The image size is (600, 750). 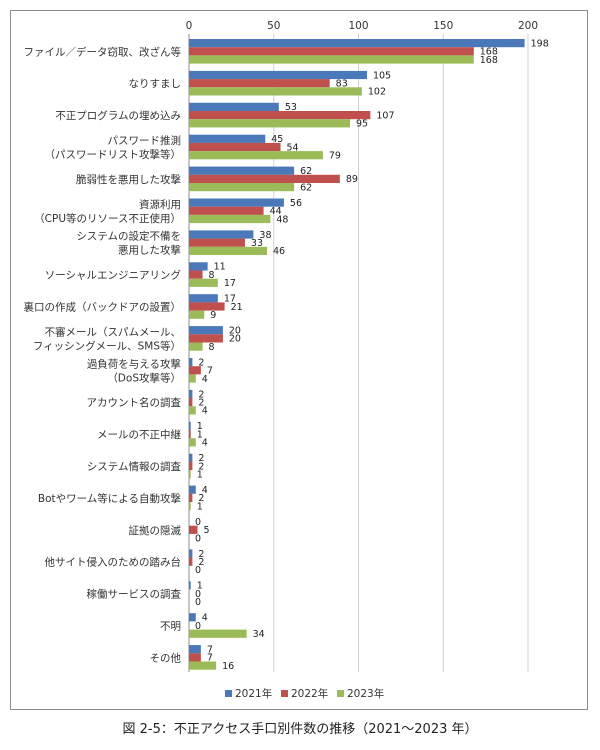 What do you see at coordinates (210, 658) in the screenshot?
I see `data-label: 7` at bounding box center [210, 658].